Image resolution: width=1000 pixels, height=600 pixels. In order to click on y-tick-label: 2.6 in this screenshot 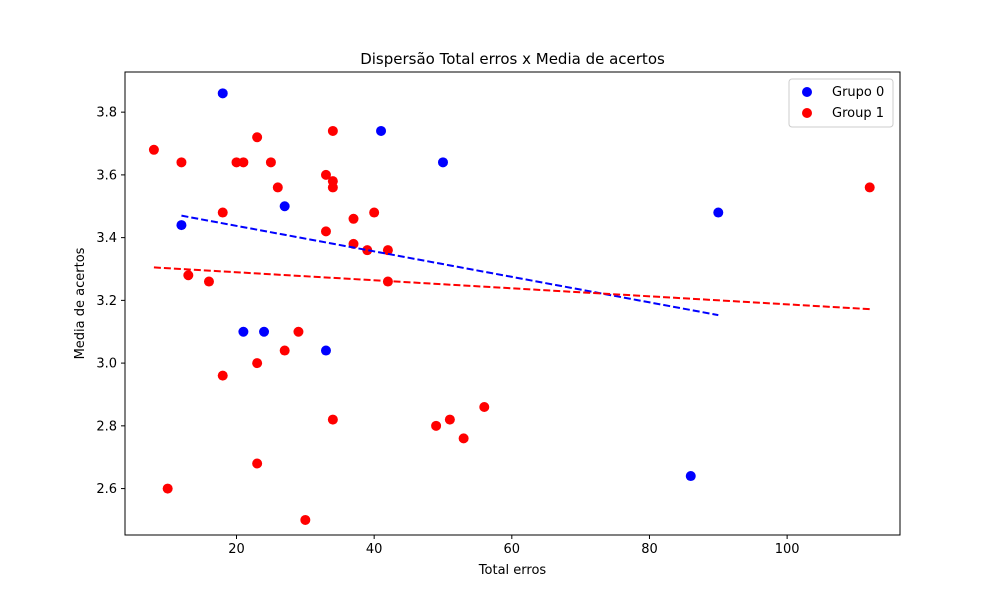, I will do `click(106, 489)`.